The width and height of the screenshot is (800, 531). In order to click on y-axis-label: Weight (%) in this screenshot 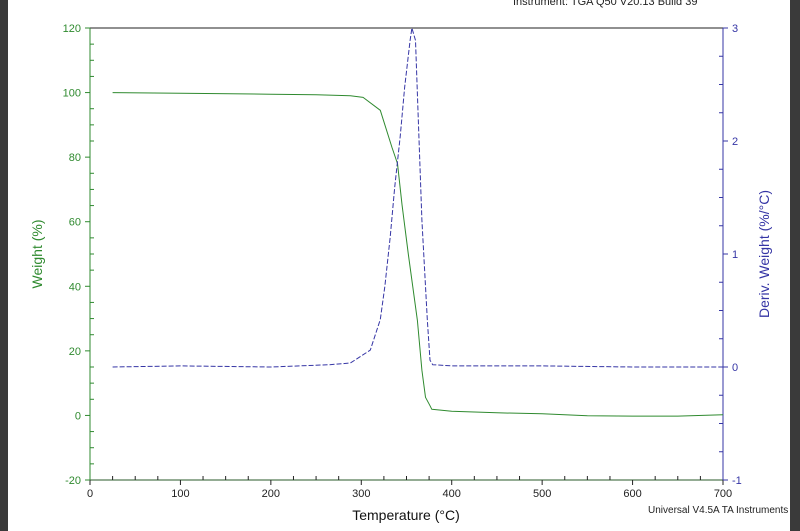, I will do `click(37, 254)`.